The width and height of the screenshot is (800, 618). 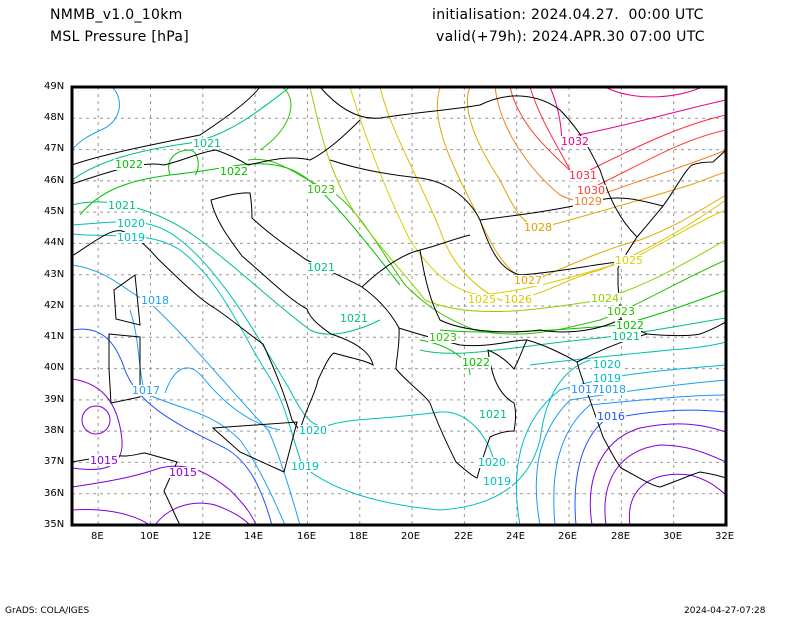 What do you see at coordinates (124, 368) in the screenshot?
I see `sardinia` at bounding box center [124, 368].